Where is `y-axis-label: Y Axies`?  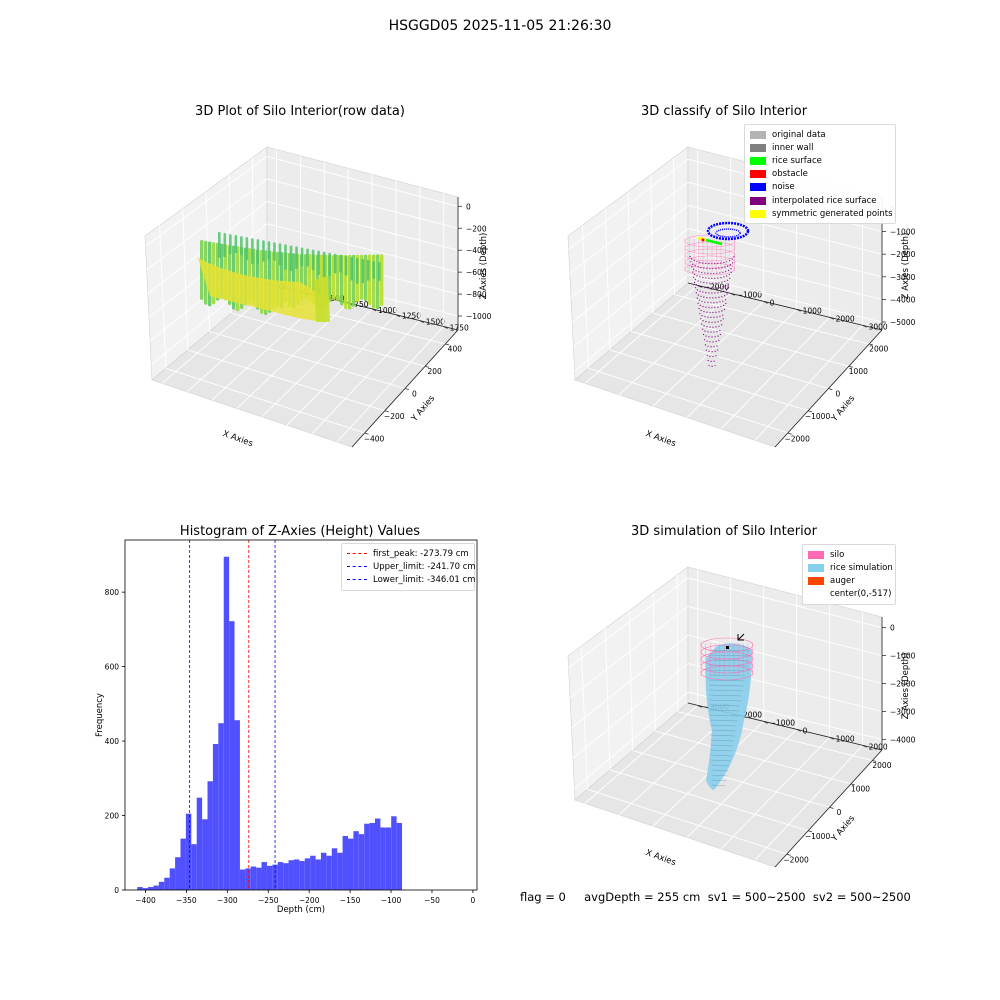 y-axis-label: Y Axies is located at coordinates (843, 828).